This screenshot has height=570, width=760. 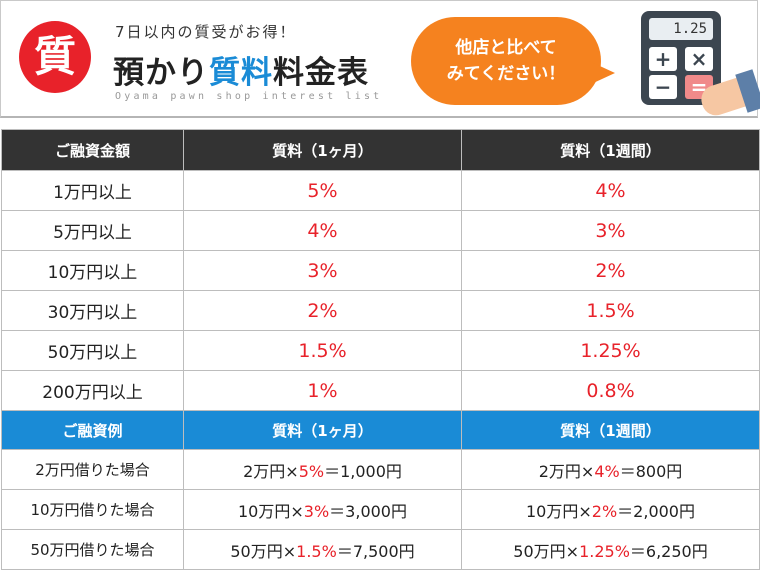 I want to click on english-subtitle: Oyama pawn shop interest list, so click(x=249, y=96).